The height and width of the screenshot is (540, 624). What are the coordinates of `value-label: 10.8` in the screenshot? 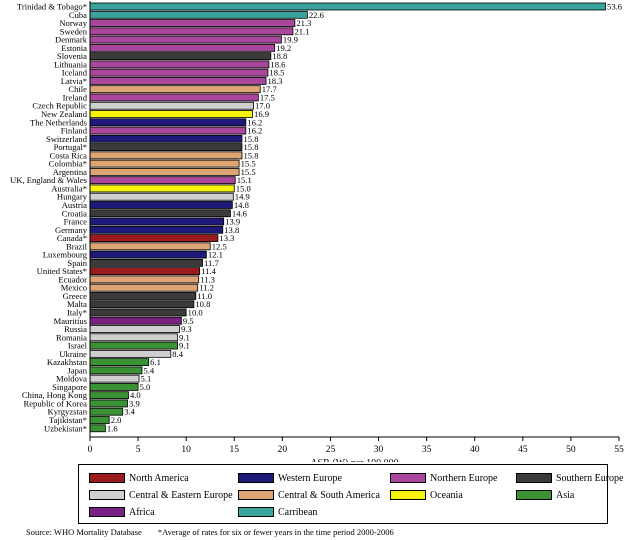 It's located at (202, 304).